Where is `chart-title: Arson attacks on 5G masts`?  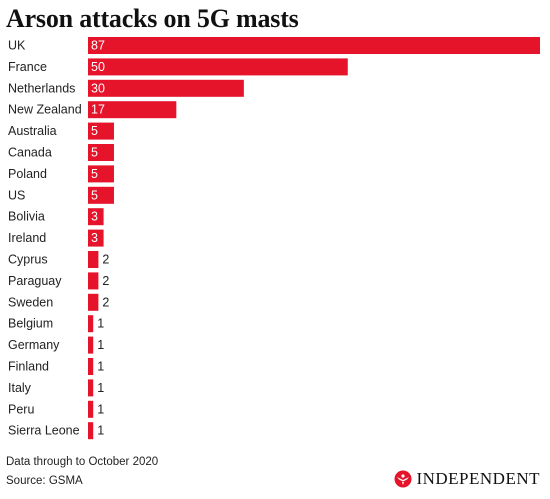 chart-title: Arson attacks on 5G masts is located at coordinates (152, 18).